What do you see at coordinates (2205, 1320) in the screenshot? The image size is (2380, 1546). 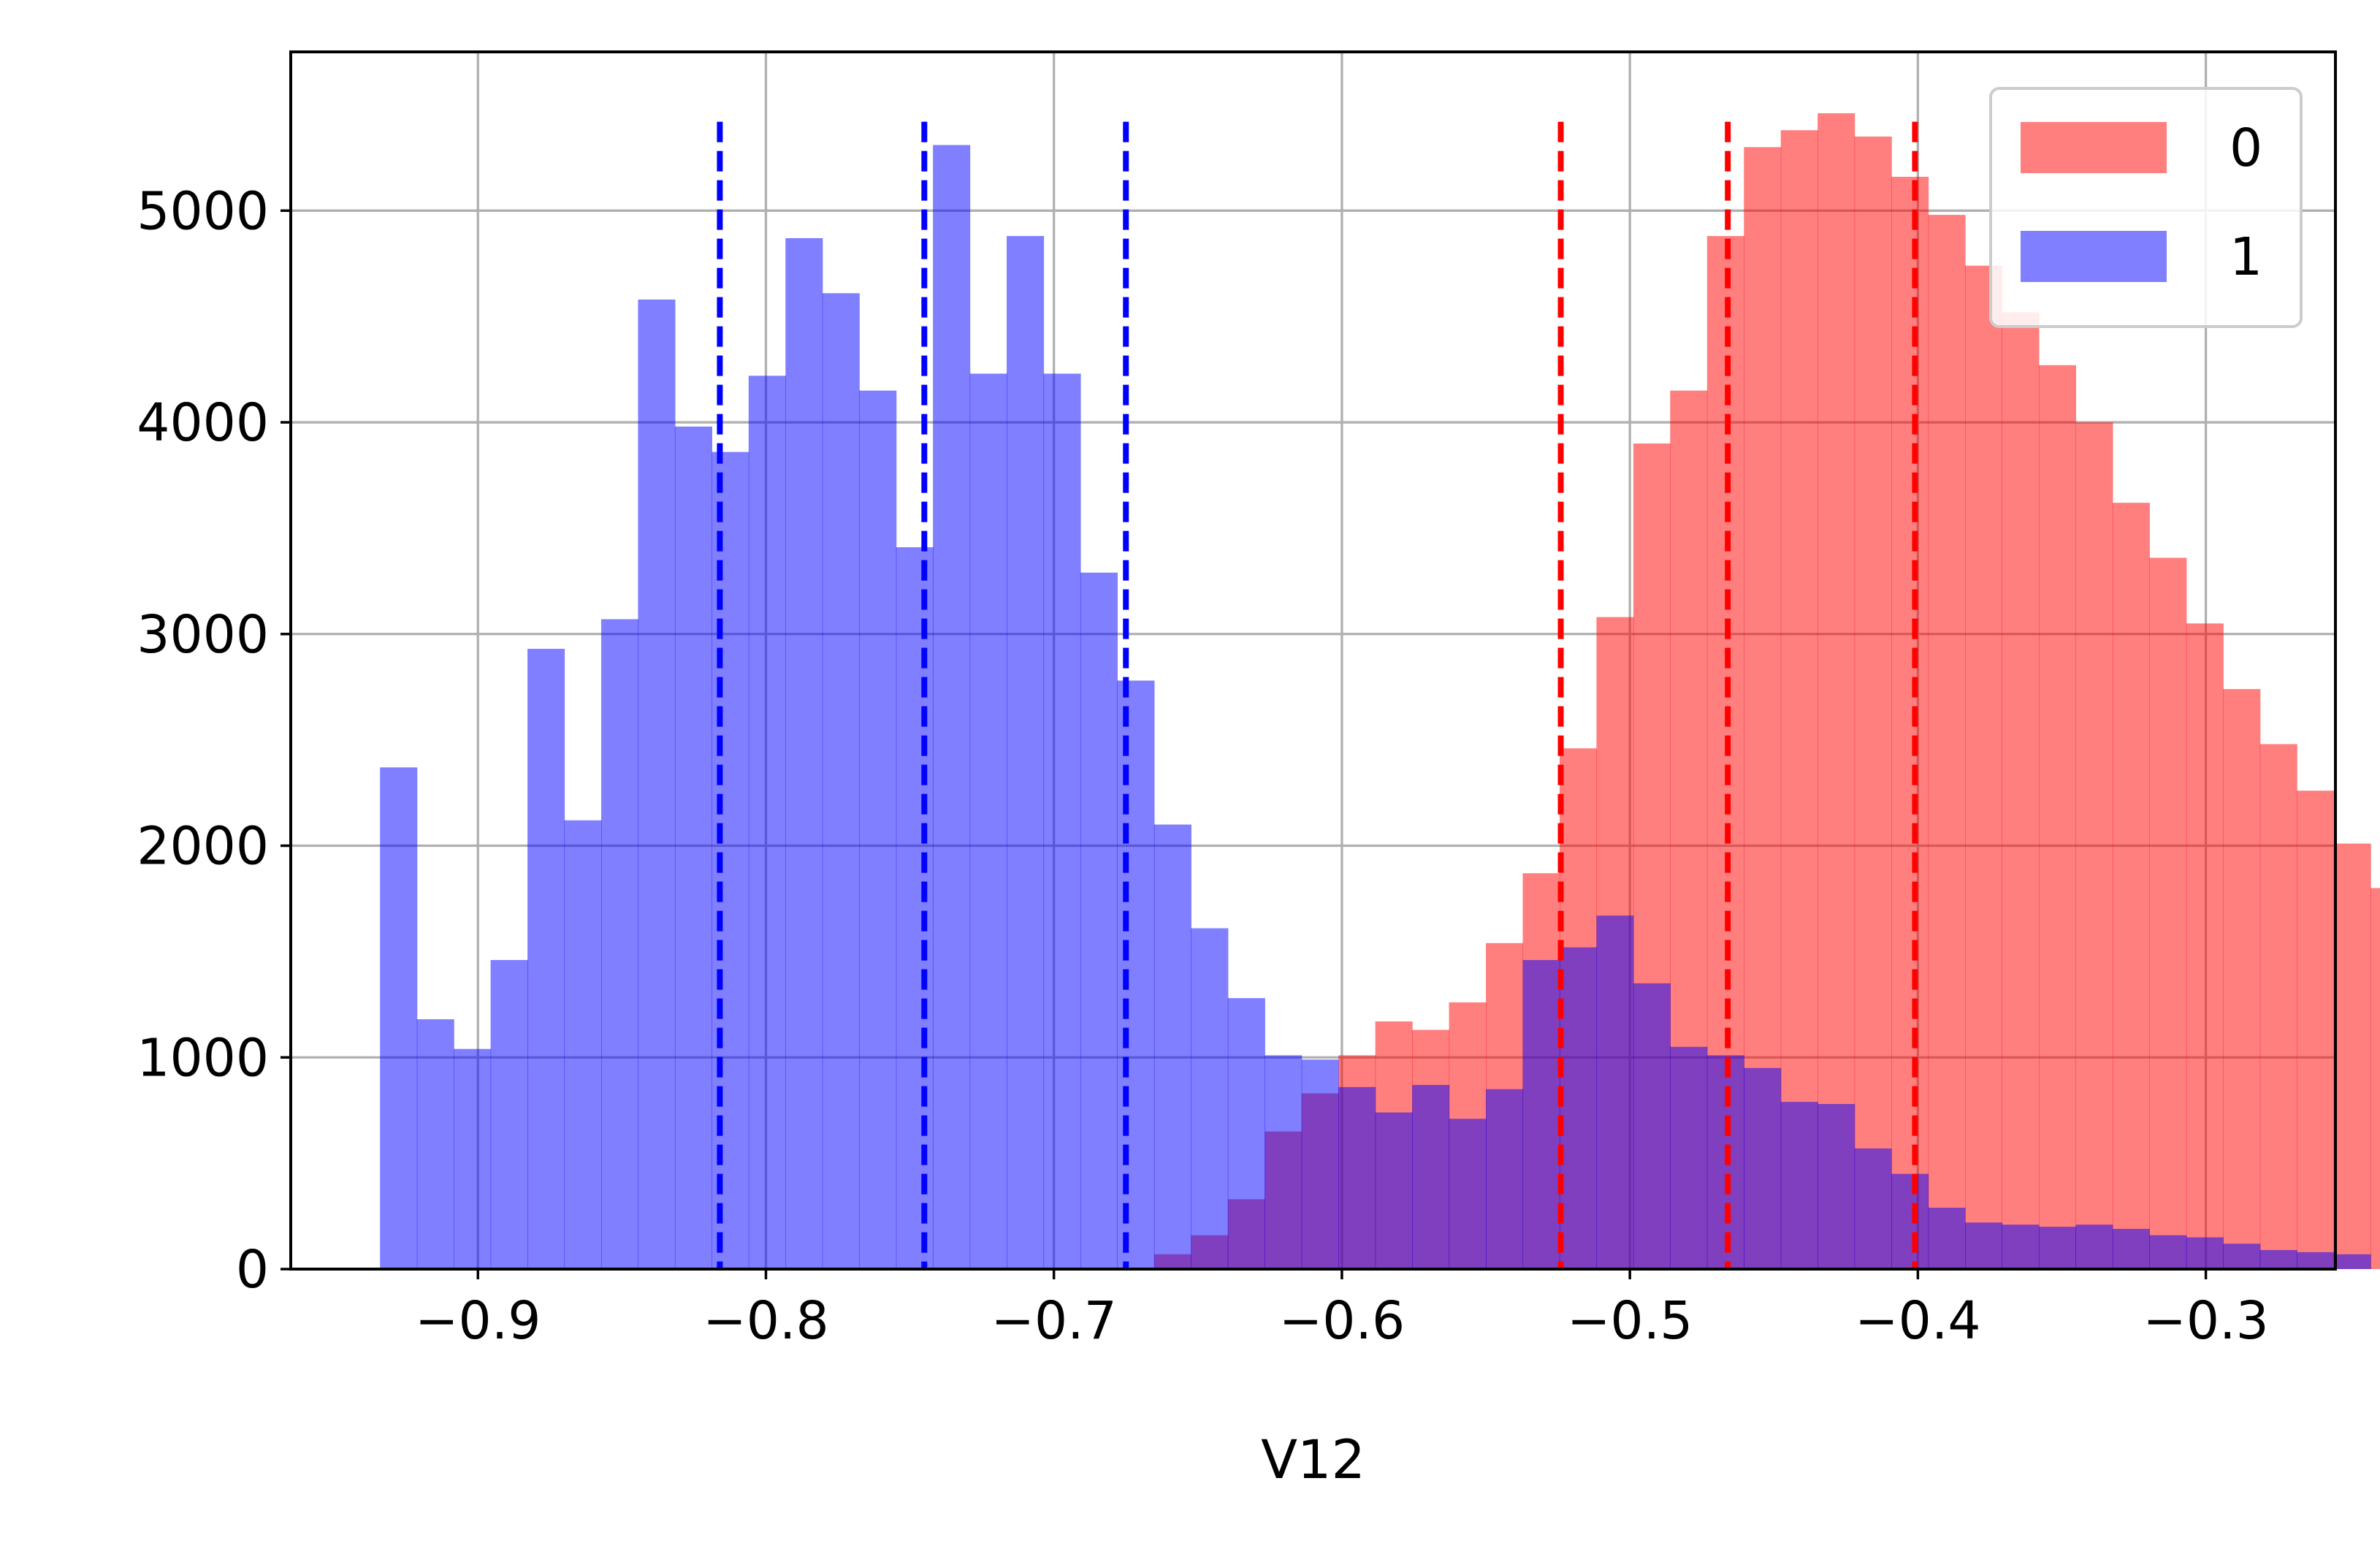 I see `x-tick-label: −0.3` at bounding box center [2205, 1320].